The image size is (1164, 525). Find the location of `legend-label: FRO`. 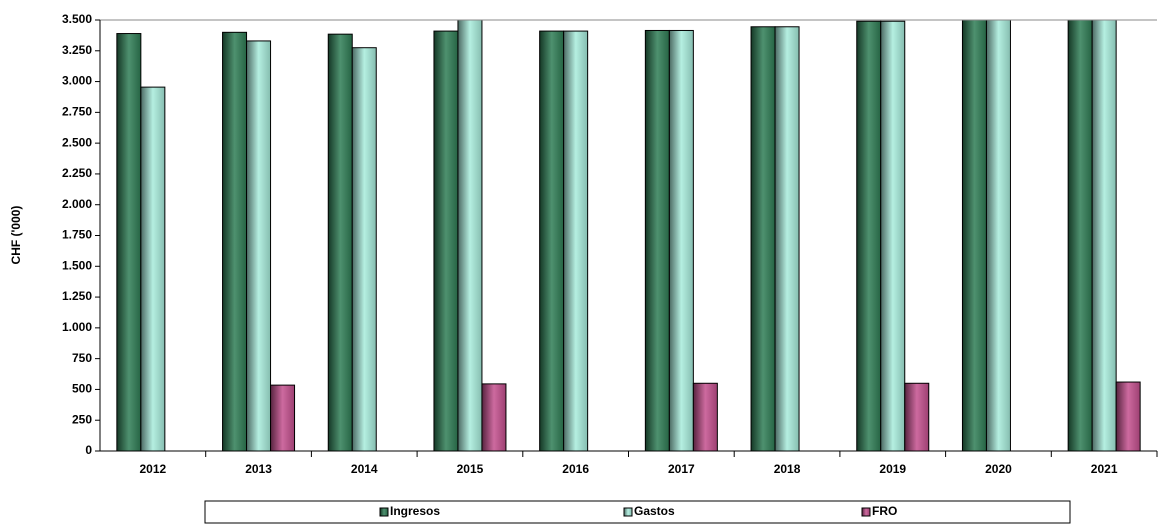

legend-label: FRO is located at coordinates (884, 511).